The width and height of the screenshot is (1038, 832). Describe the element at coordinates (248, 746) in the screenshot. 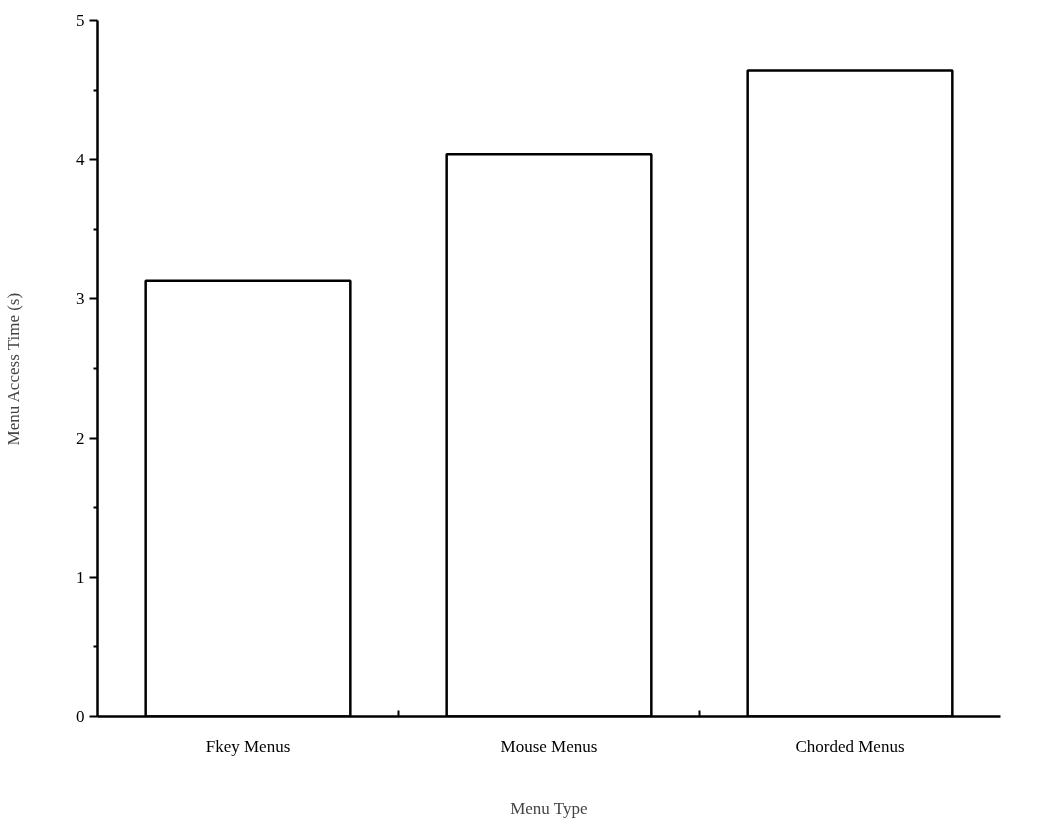

I see `x-tick-label: Fkey Menus` at that location.